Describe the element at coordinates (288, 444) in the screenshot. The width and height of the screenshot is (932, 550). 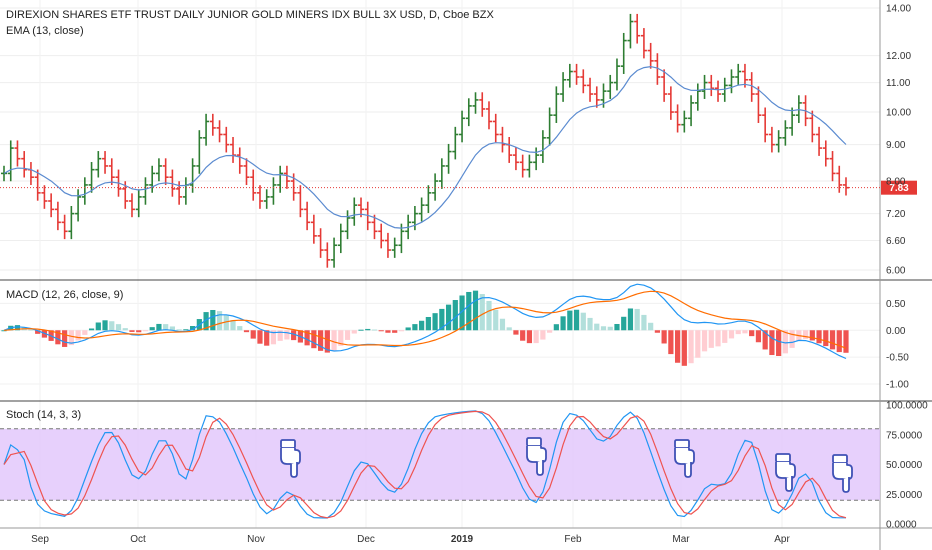
I see `hand-cuff` at that location.